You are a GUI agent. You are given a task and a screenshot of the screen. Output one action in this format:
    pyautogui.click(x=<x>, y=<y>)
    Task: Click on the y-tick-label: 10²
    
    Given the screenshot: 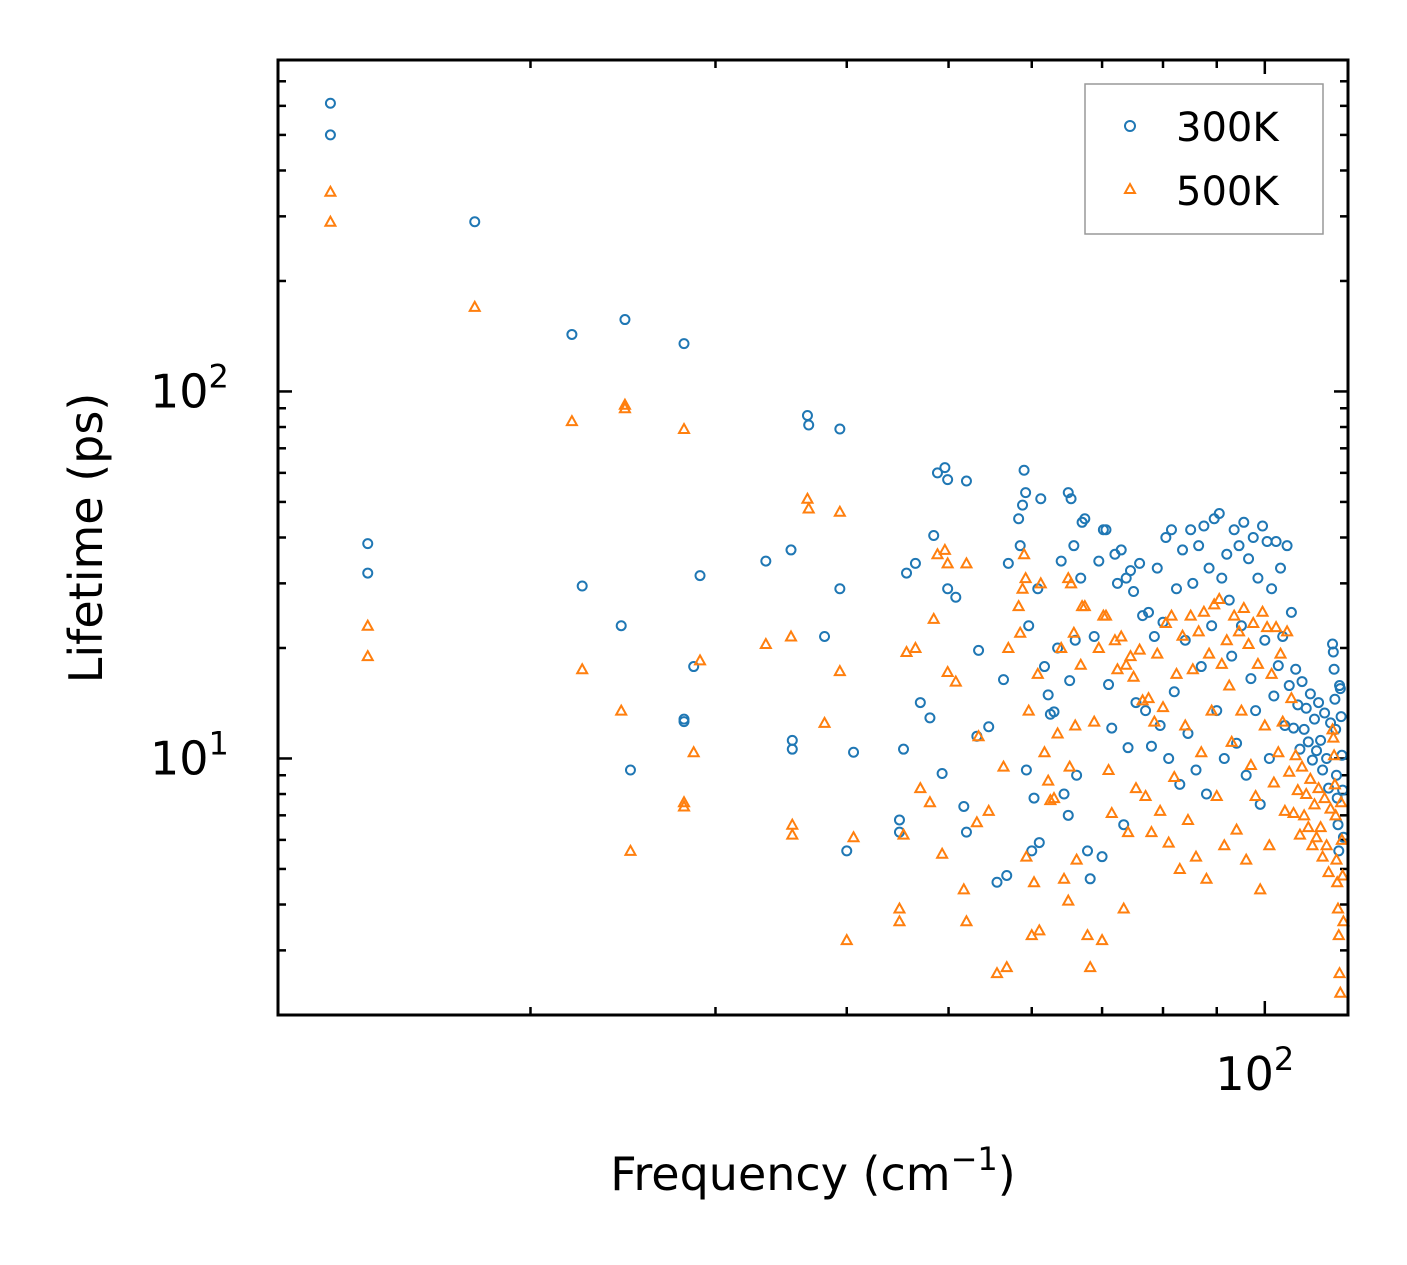 What is the action you would take?
    pyautogui.click(x=189, y=387)
    